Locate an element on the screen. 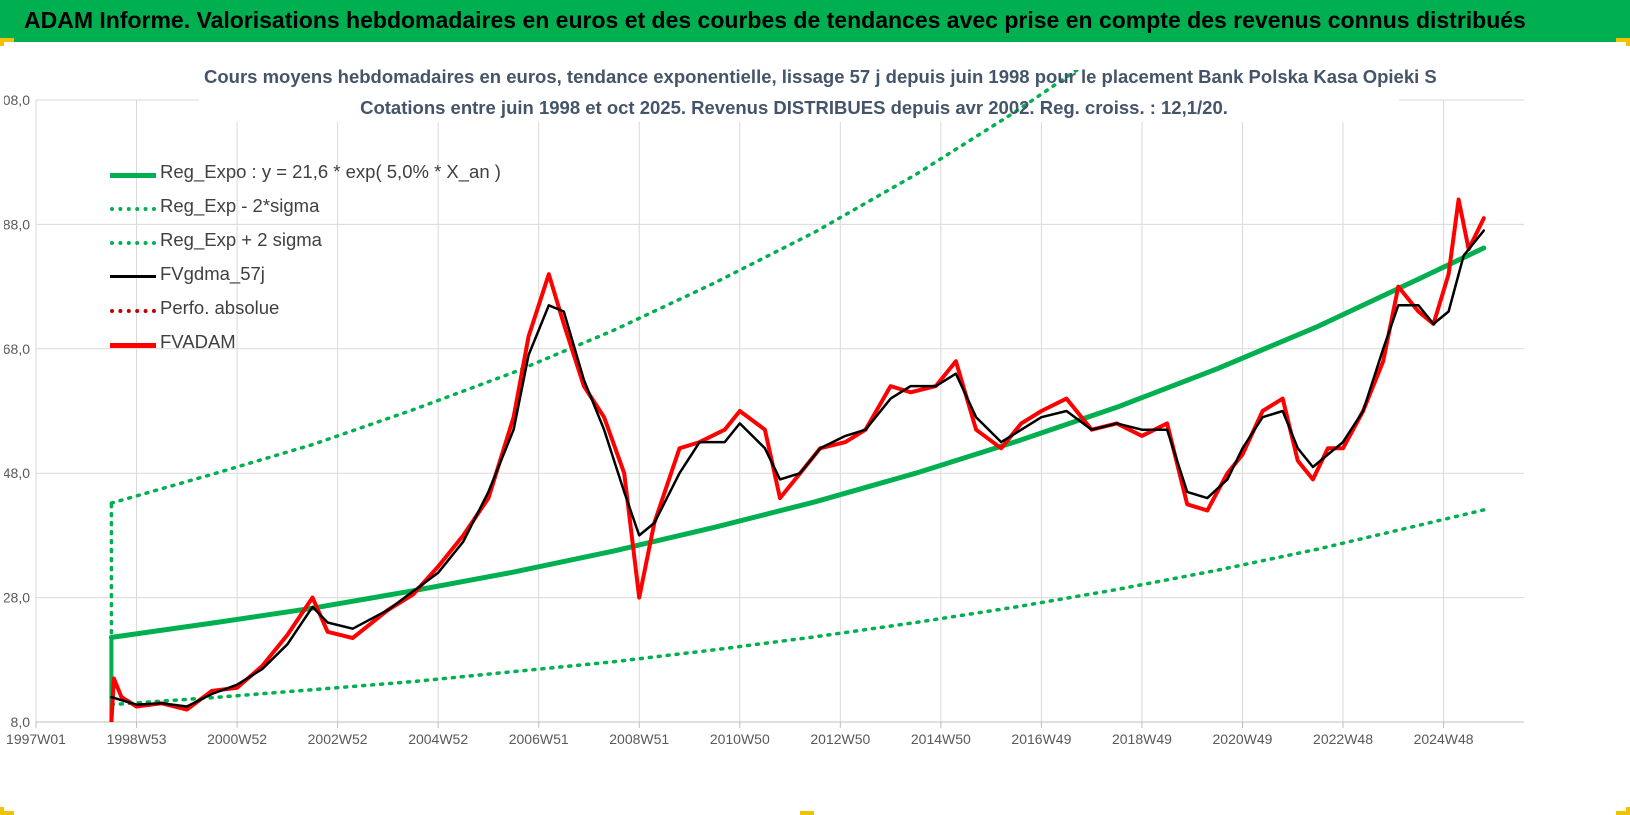  x-tick-label: 2006W51 is located at coordinates (539, 739).